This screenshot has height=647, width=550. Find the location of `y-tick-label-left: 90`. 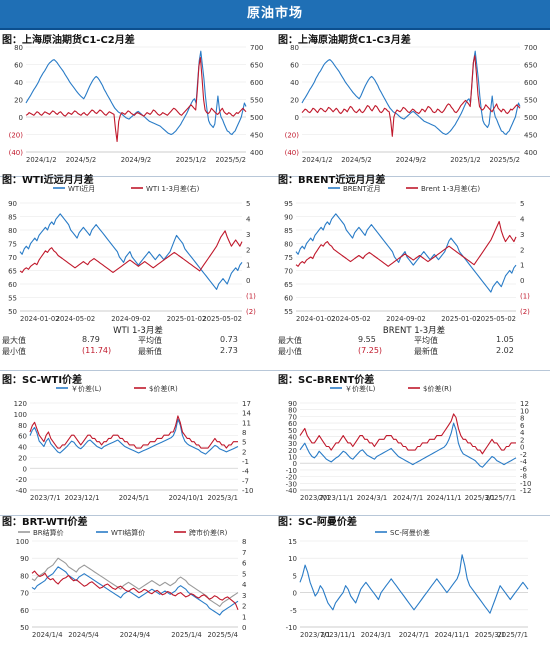

y-tick-label-left: 90 is located at coordinates (24, 559).